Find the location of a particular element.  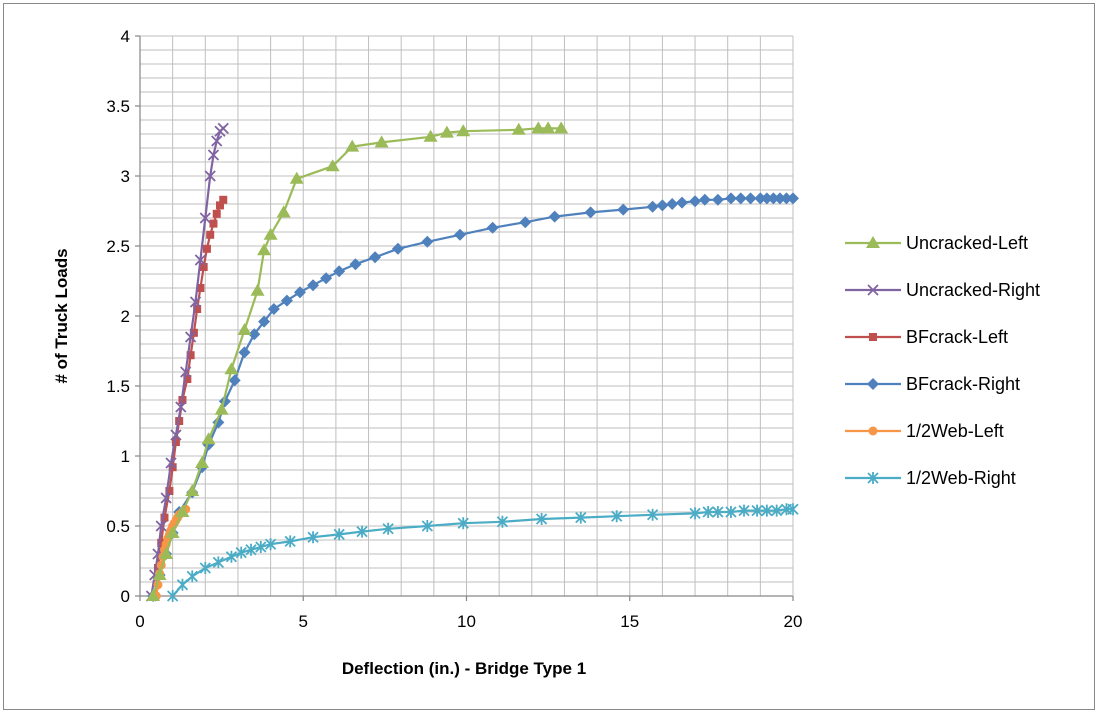

legend-label: BFcrack-Left is located at coordinates (957, 337).